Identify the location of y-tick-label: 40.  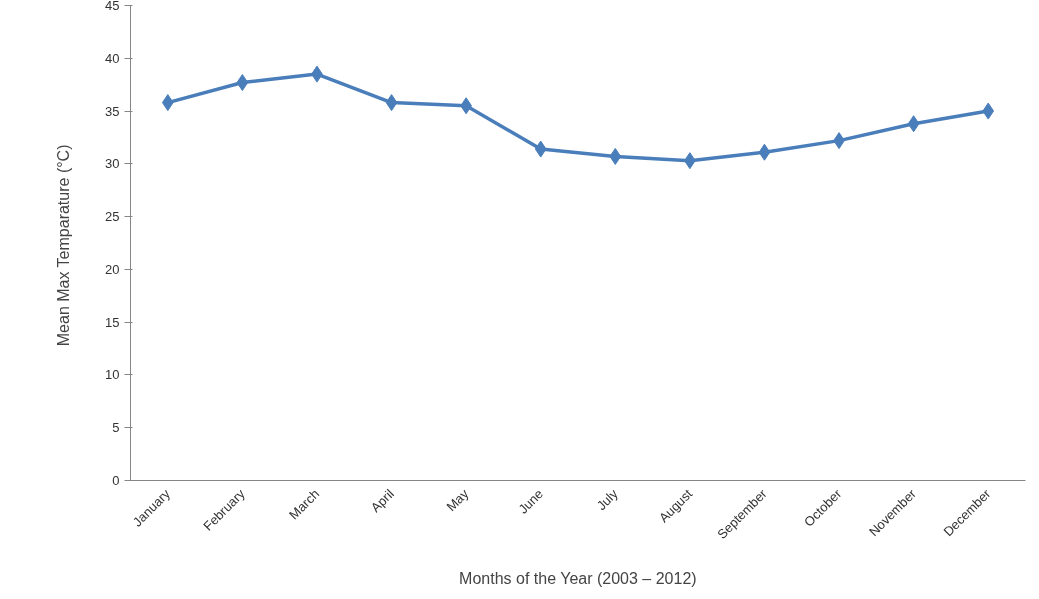
(112, 58).